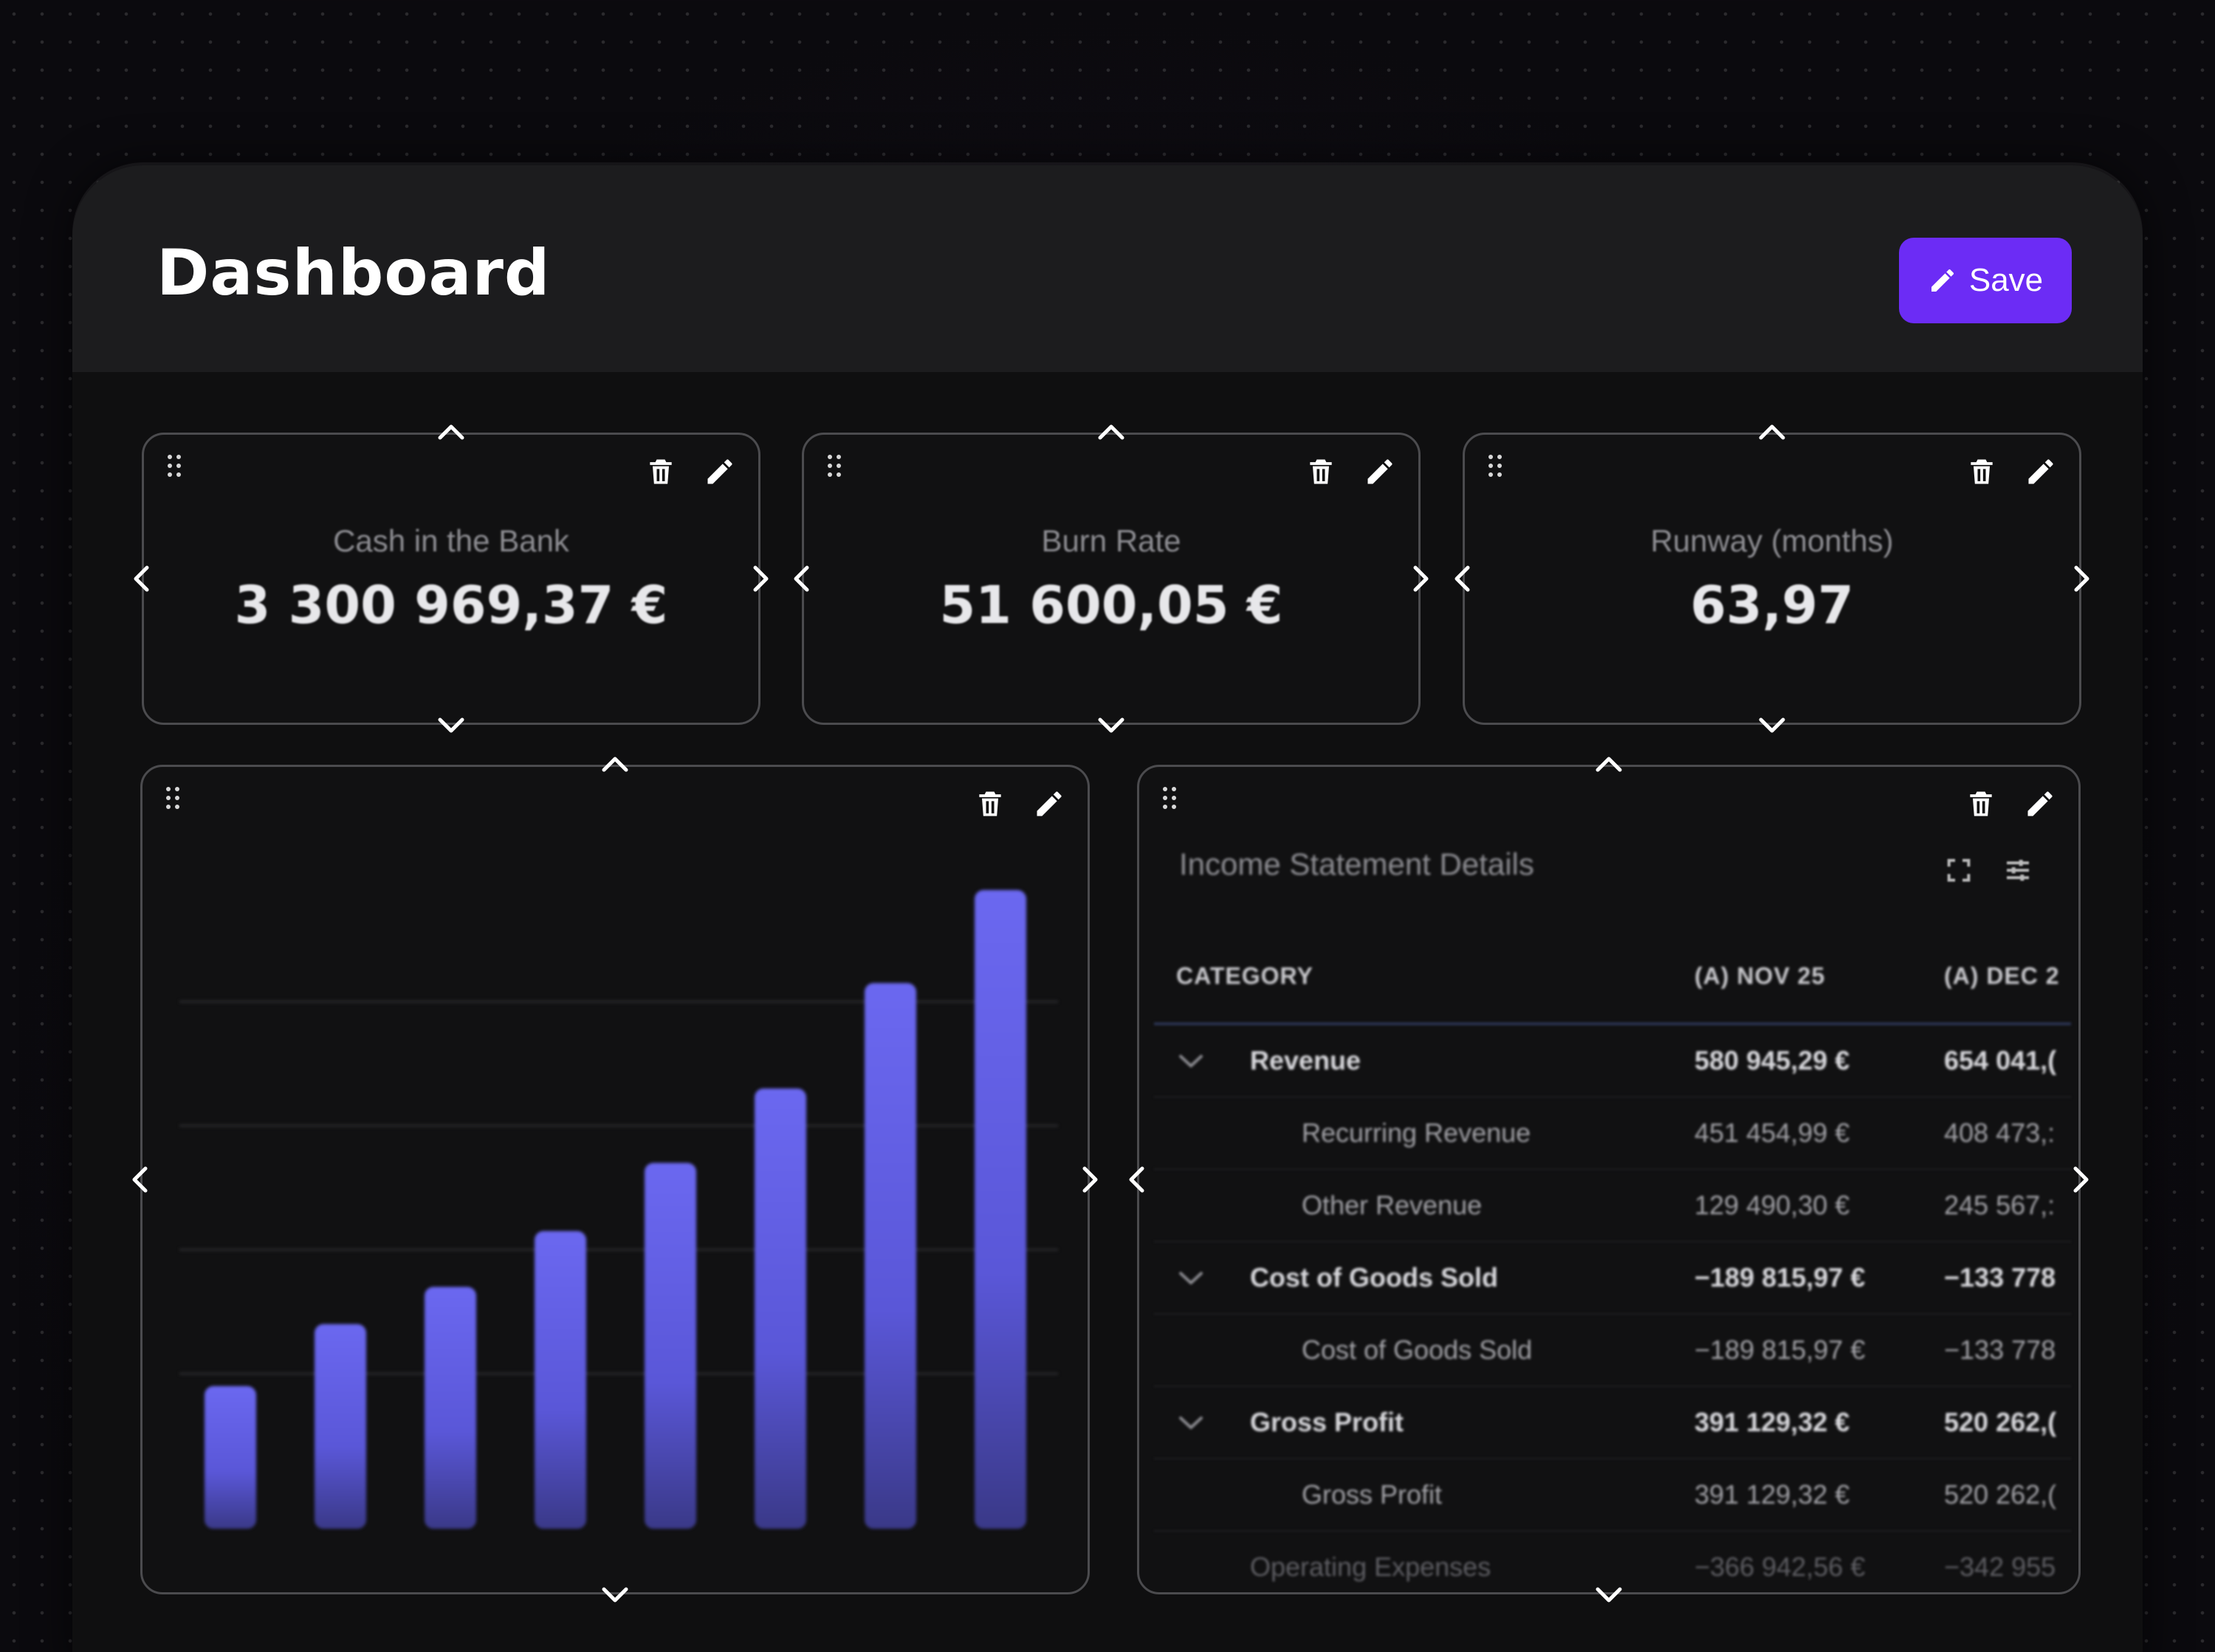 This screenshot has height=1652, width=2215. I want to click on table-row: Recurring Revenue 451 454,99 € 408 473,:, so click(1612, 1134).